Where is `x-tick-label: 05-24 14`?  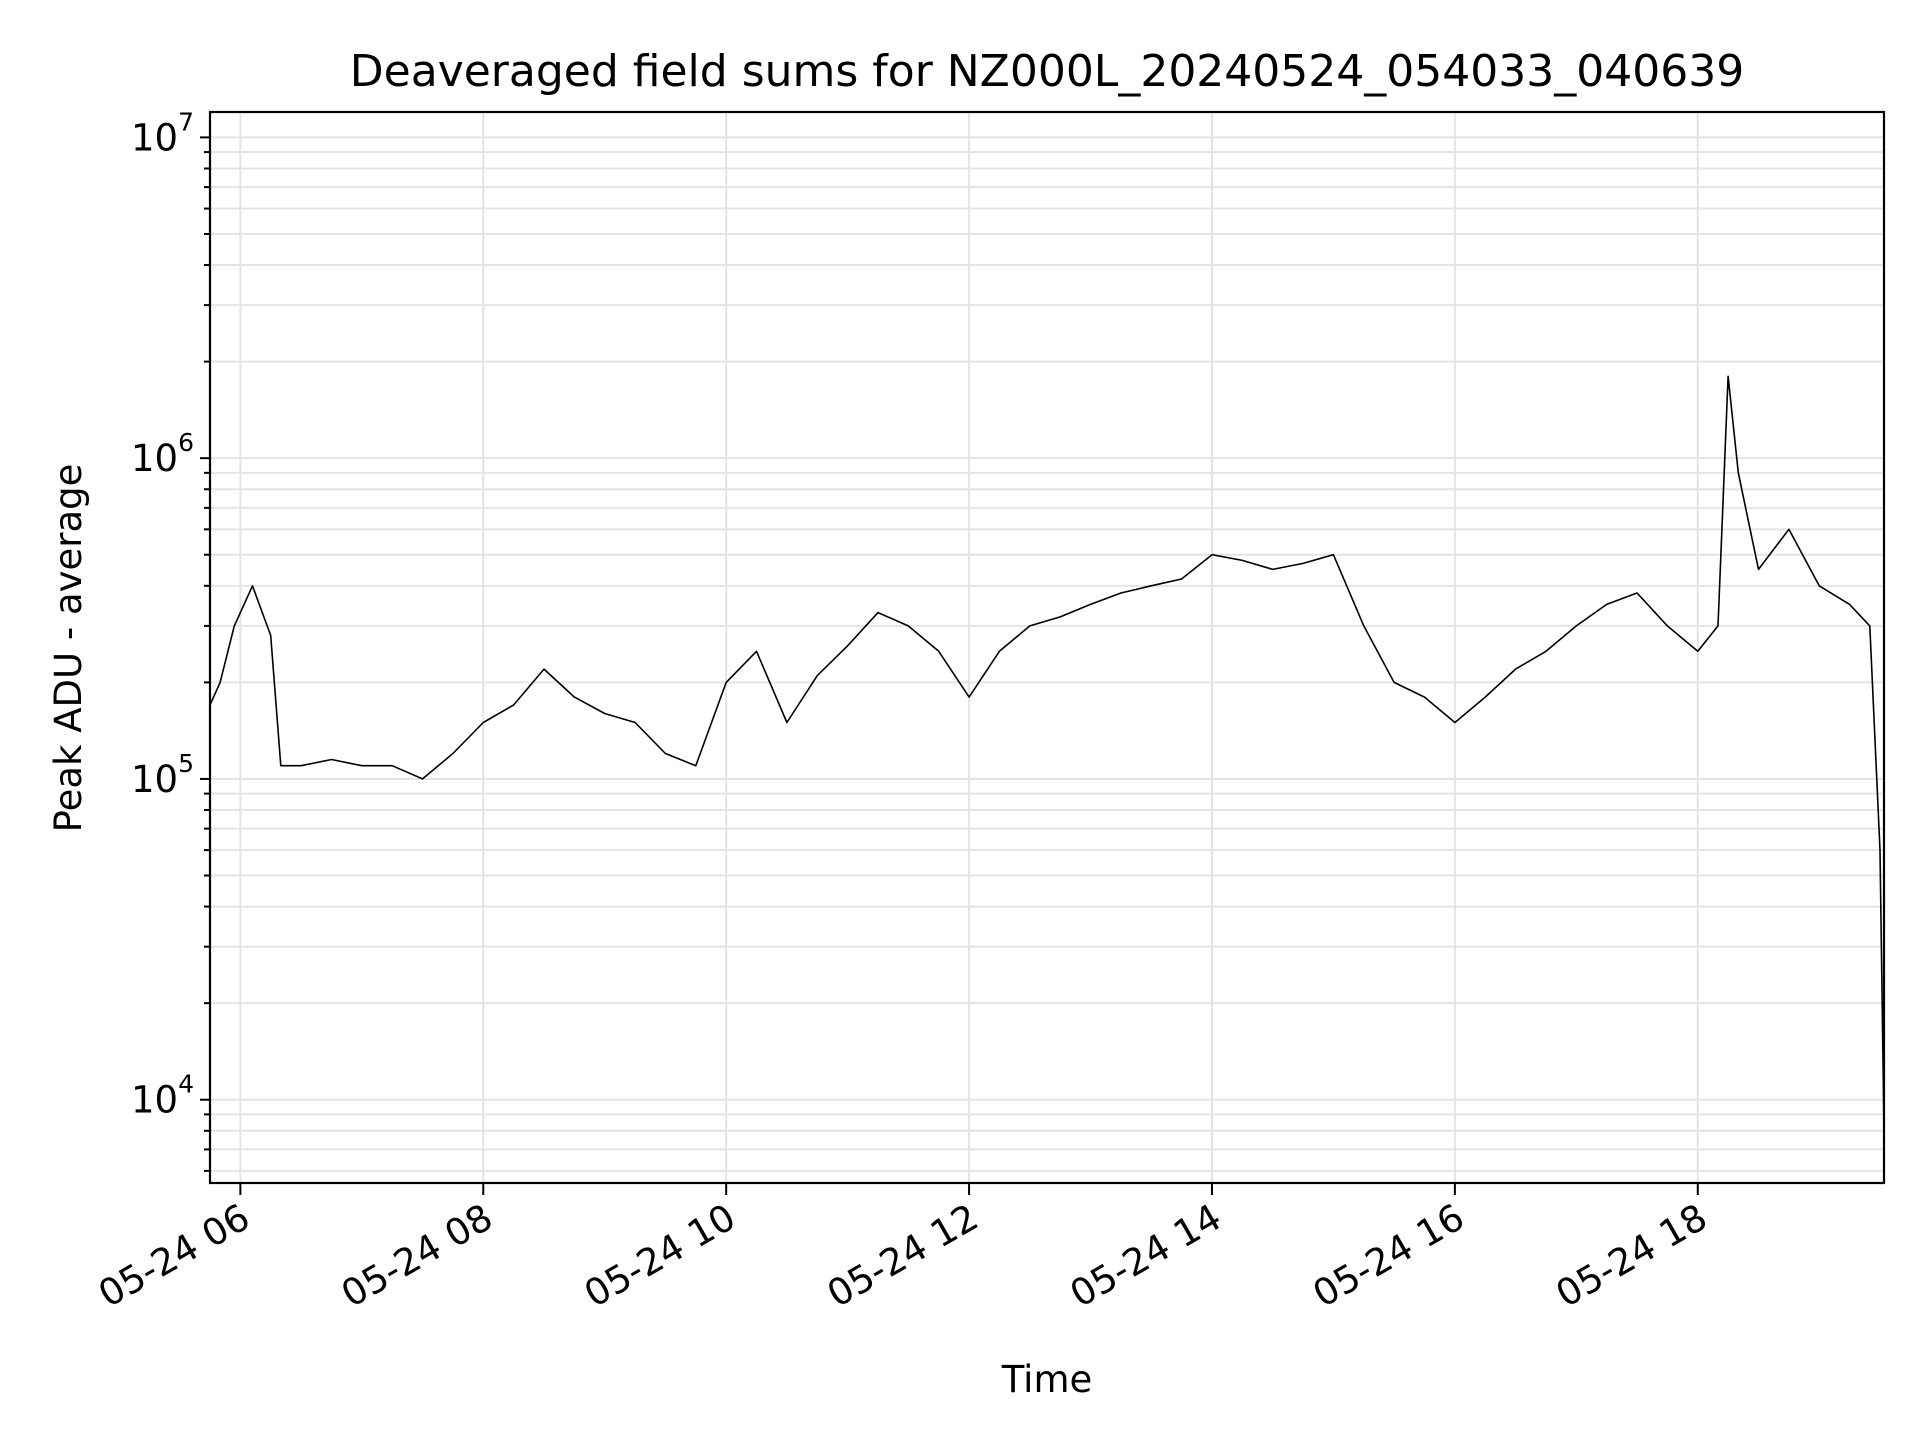
x-tick-label: 05-24 14 is located at coordinates (1146, 1256).